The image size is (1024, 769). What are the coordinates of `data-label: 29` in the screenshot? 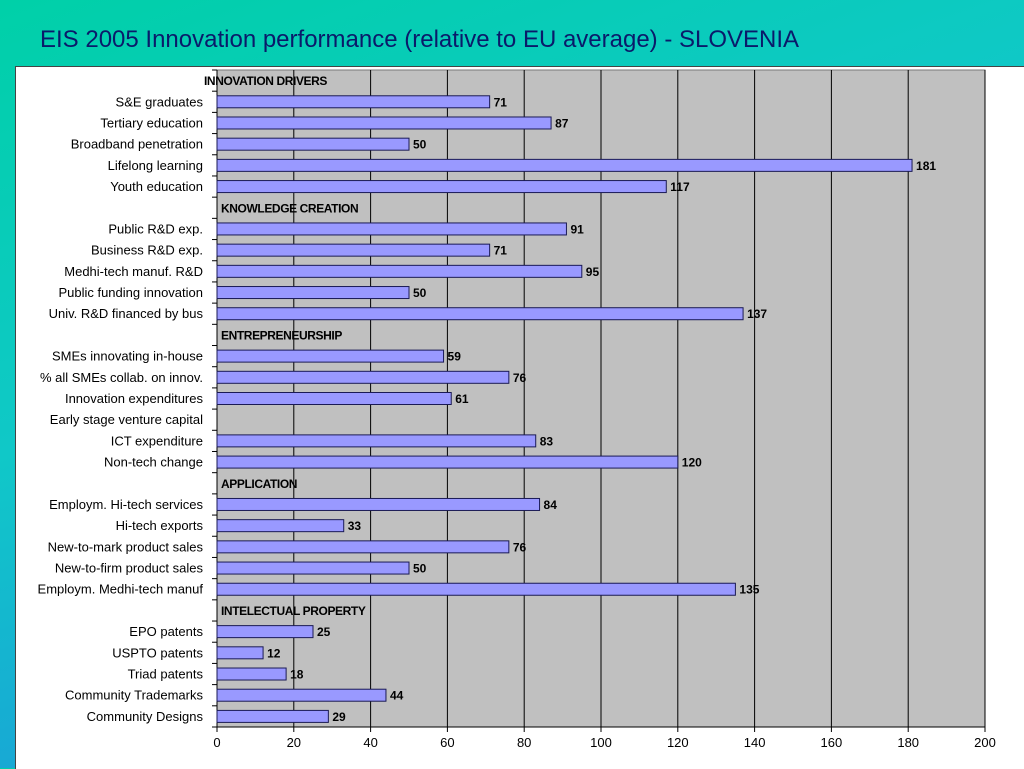 It's located at (339, 717).